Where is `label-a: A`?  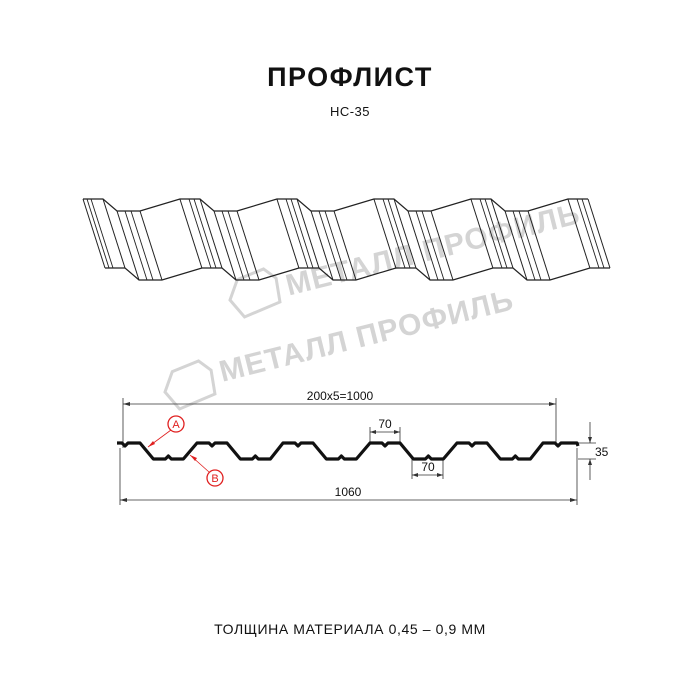 label-a: A is located at coordinates (176, 425).